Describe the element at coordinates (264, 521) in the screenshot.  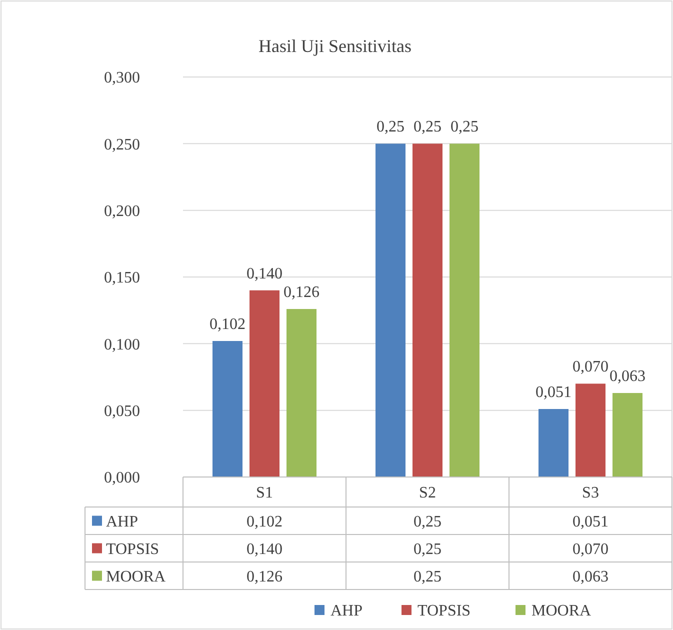
I see `data-label: 0,102` at that location.